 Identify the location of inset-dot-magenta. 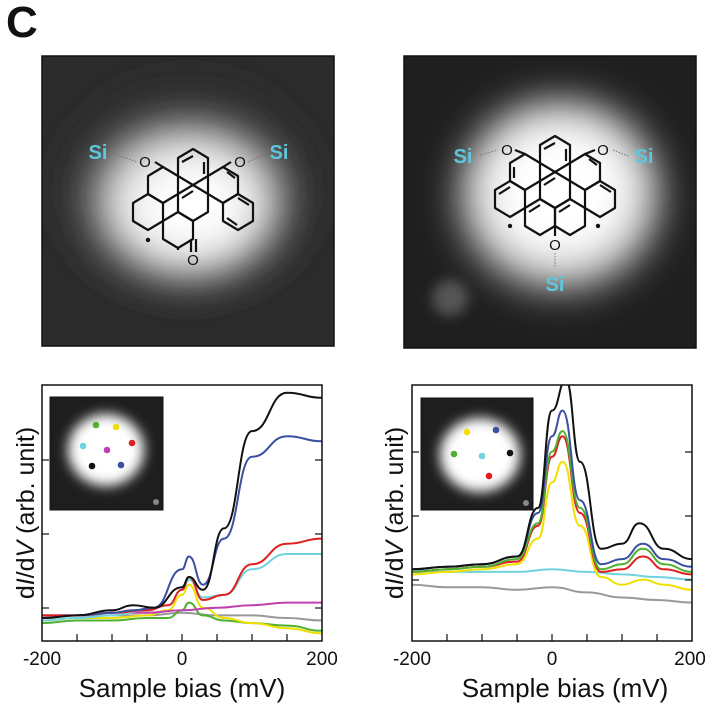
(107, 450).